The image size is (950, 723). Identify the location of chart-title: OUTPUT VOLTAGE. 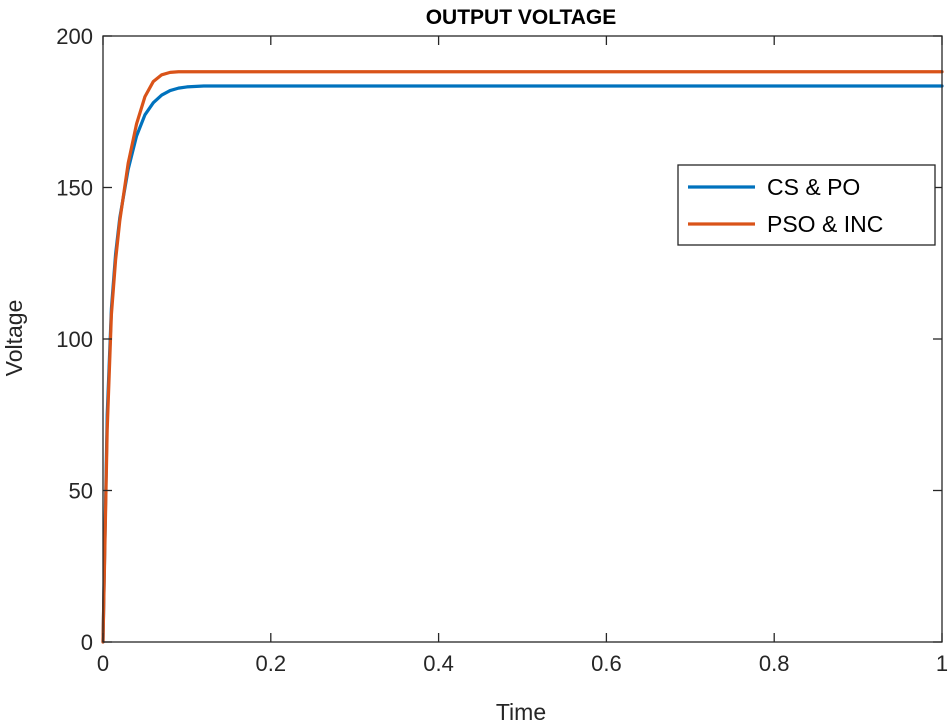
(521, 17).